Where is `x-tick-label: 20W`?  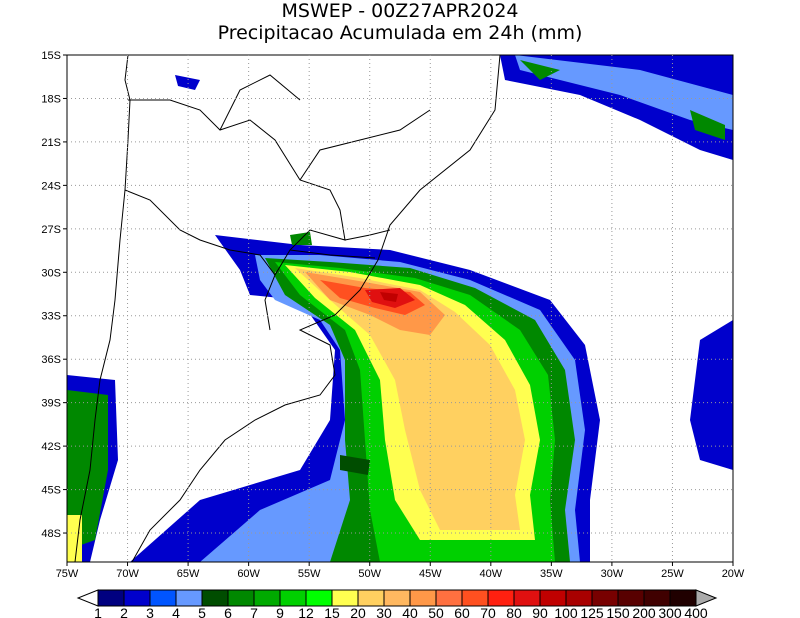
x-tick-label: 20W is located at coordinates (733, 574).